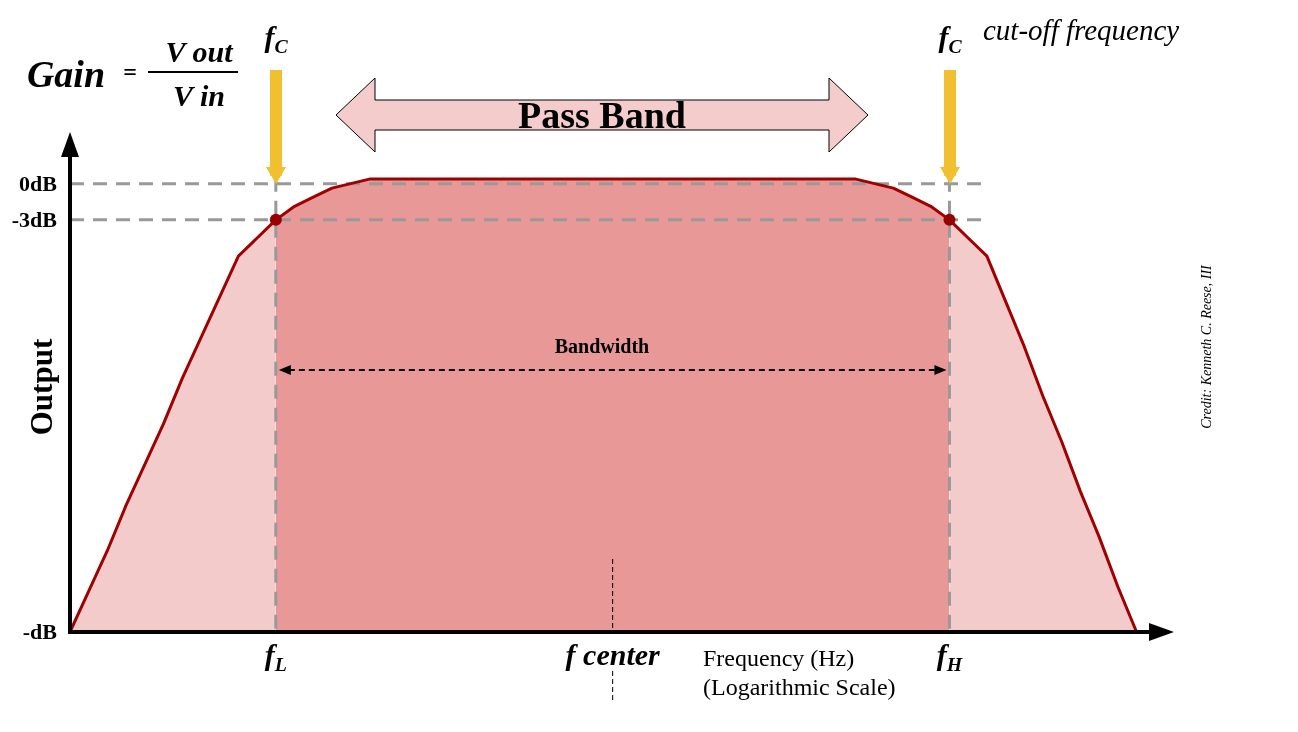 The image size is (1298, 732). I want to click on x-axis-title: Frequency (Hz) (Logarithmic Scale), so click(799, 673).